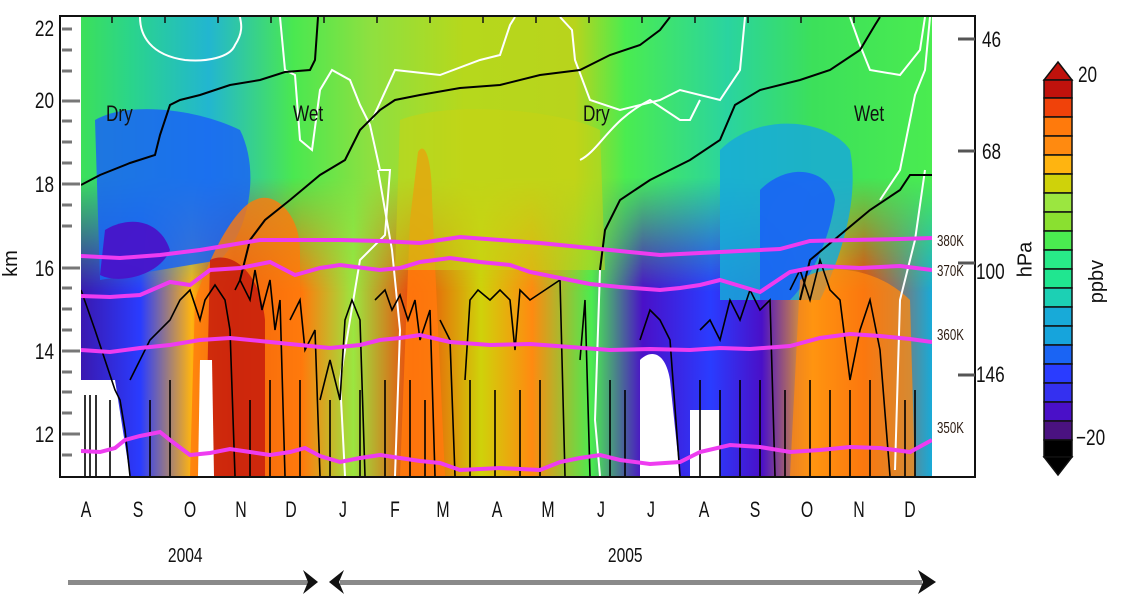 This screenshot has width=1127, height=602. I want to click on p-tick-146: 146, so click(990, 374).